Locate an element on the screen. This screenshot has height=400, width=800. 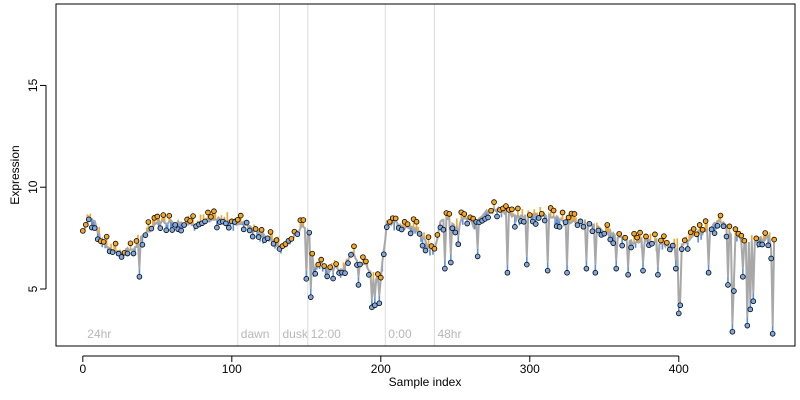
phase-label: 12:00 is located at coordinates (326, 334).